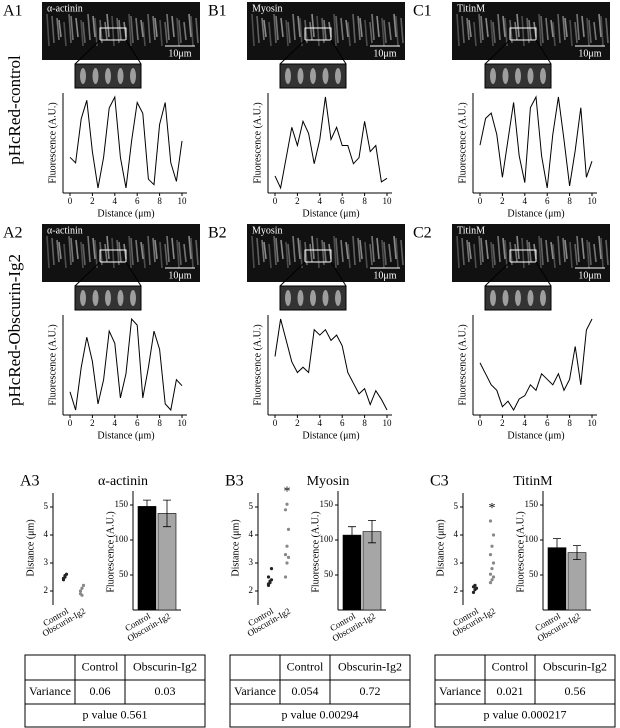 This screenshot has height=728, width=620. I want to click on roi-box, so click(318, 256).